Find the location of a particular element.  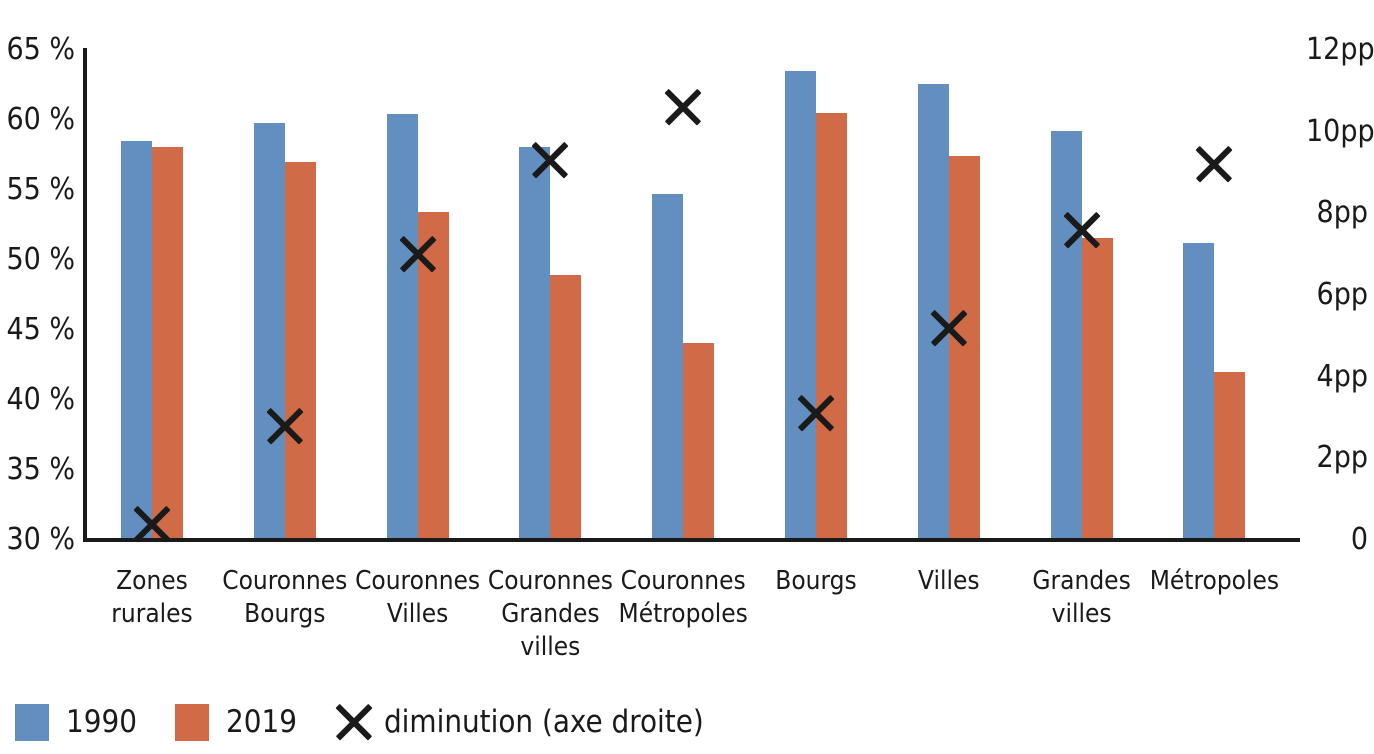

x-marker-icon is located at coordinates (354, 722).